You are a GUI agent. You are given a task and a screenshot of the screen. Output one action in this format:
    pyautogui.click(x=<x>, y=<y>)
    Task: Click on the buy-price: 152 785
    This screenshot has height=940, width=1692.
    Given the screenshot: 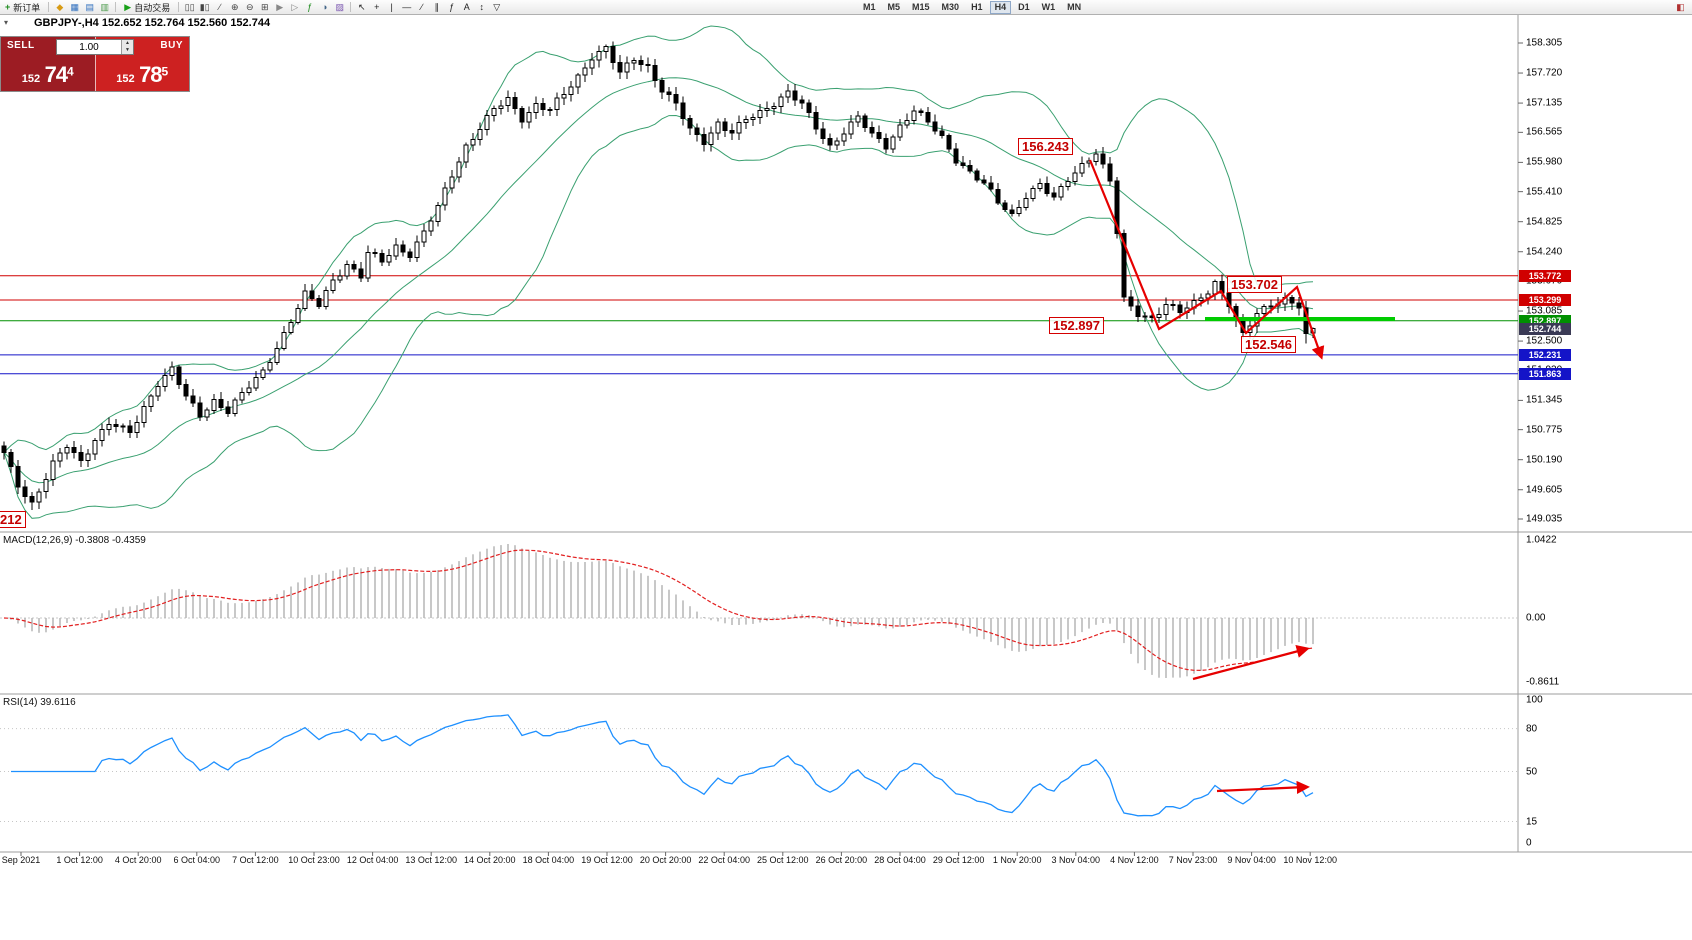 What is the action you would take?
    pyautogui.click(x=142, y=74)
    